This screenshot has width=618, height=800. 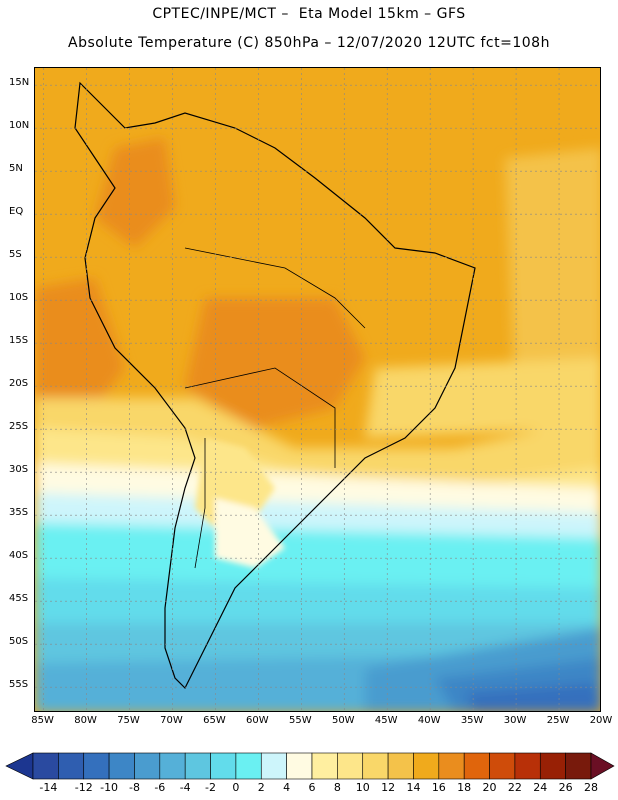 What do you see at coordinates (540, 787) in the screenshot?
I see `colorbar-tick-label: 24` at bounding box center [540, 787].